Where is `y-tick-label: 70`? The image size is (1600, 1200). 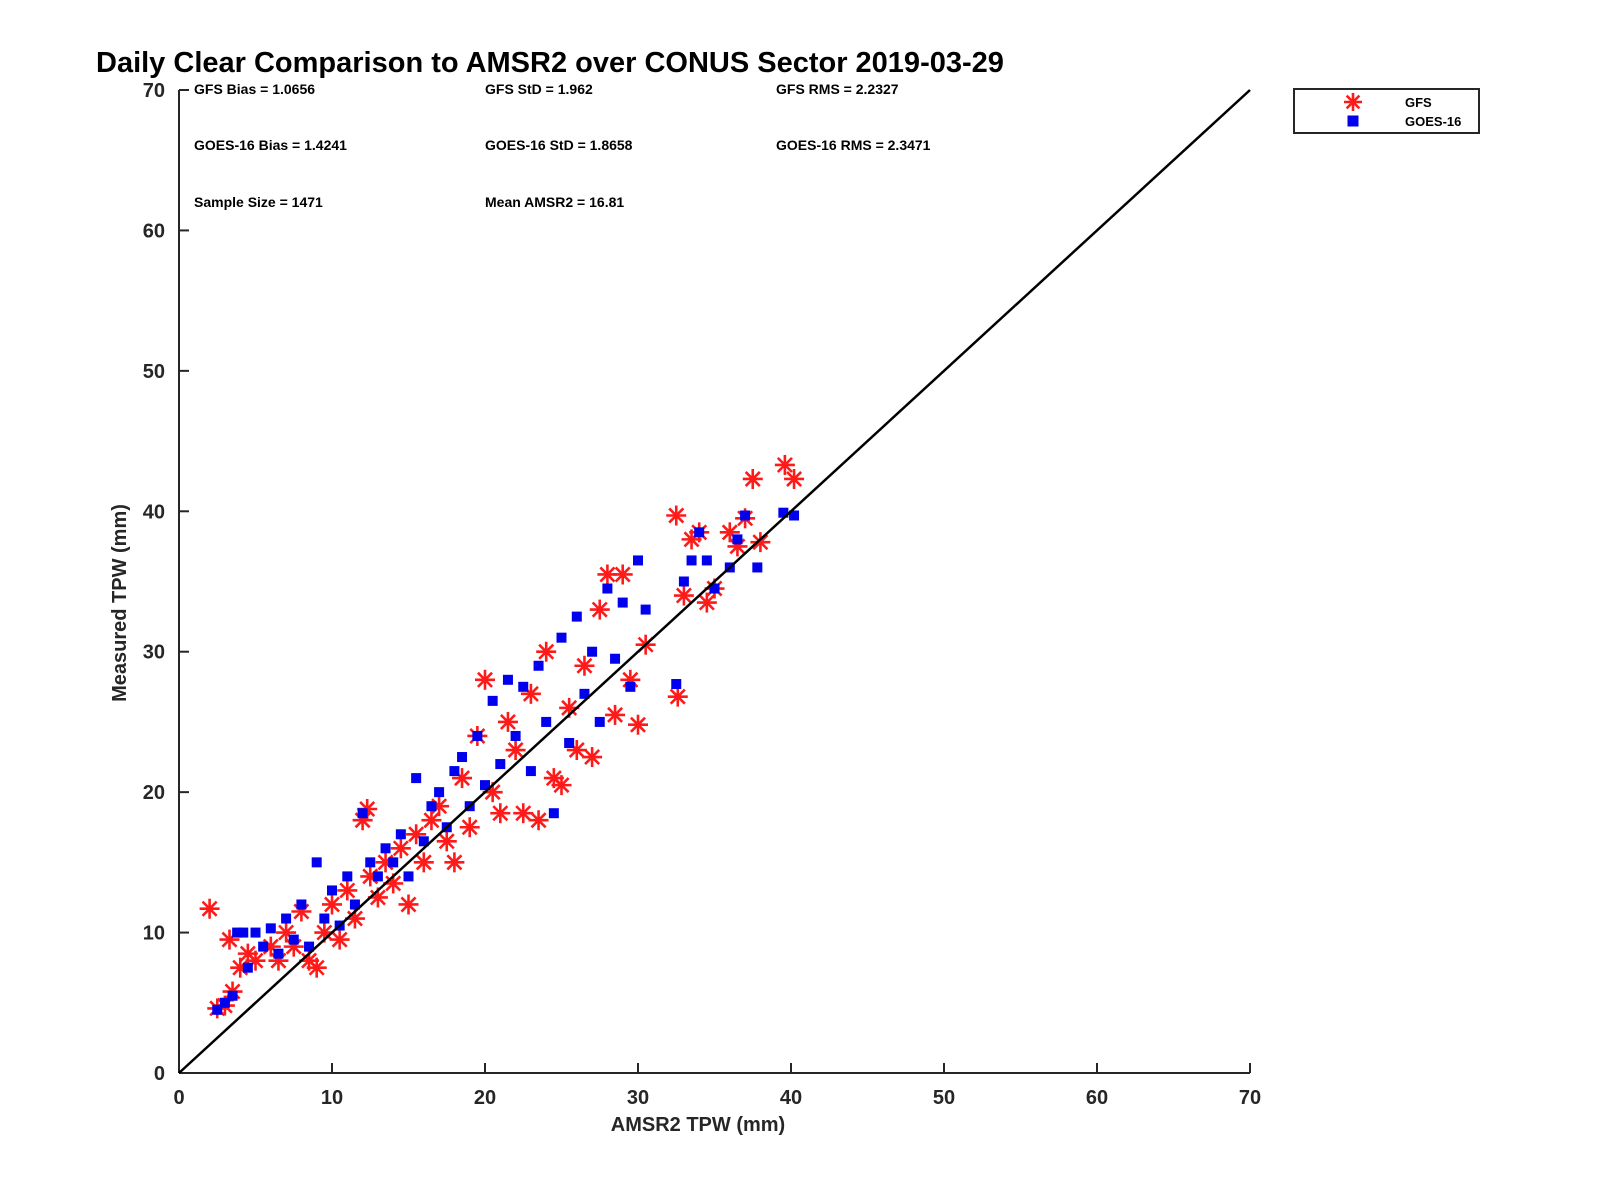
y-tick-label: 70 is located at coordinates (154, 91).